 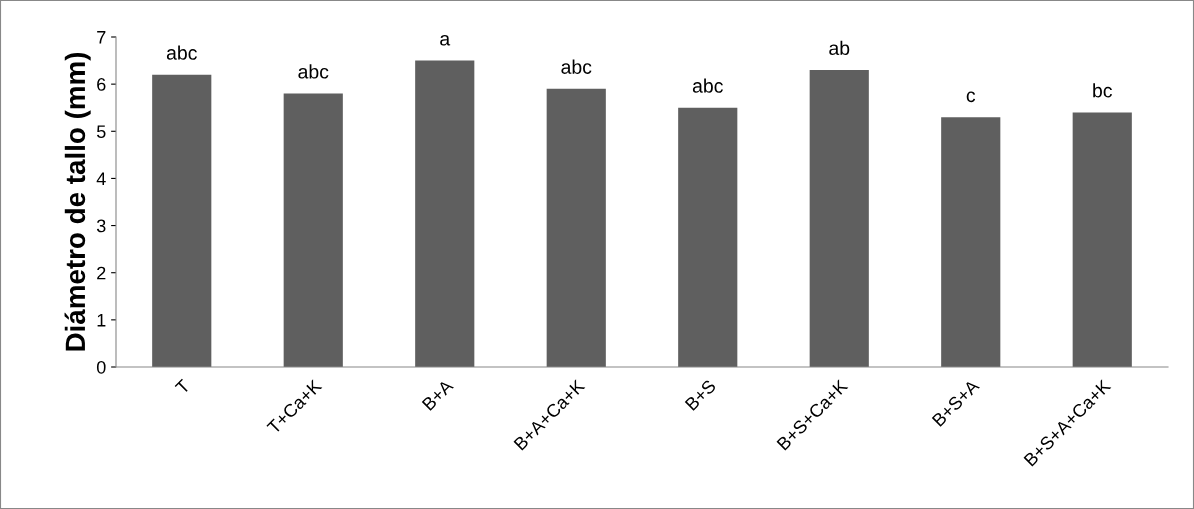 What do you see at coordinates (182, 386) in the screenshot?
I see `x-tick-label: T` at bounding box center [182, 386].